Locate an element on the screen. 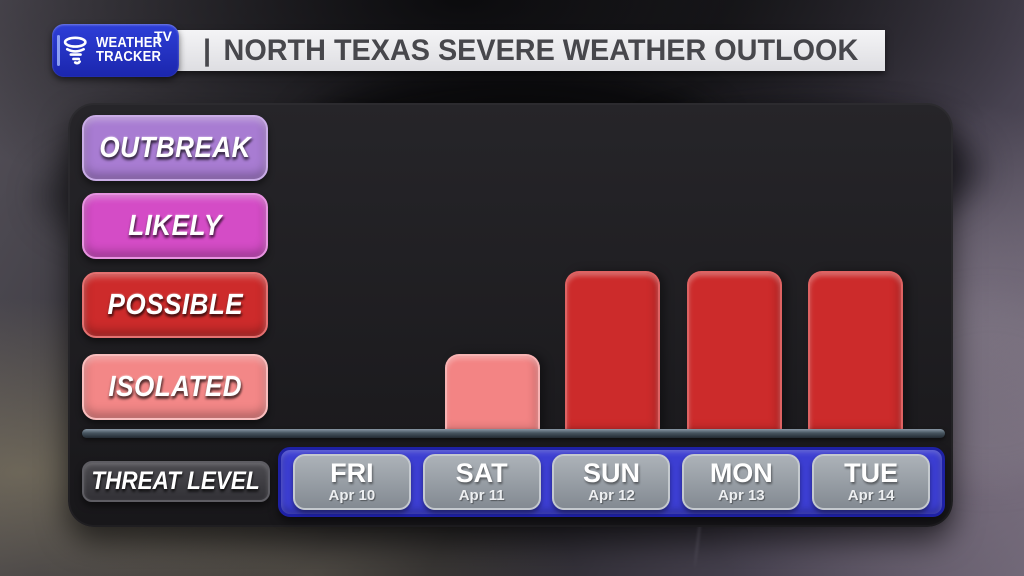 Image resolution: width=1024 pixels, height=576 pixels. legend-label: ISOLATED is located at coordinates (175, 386).